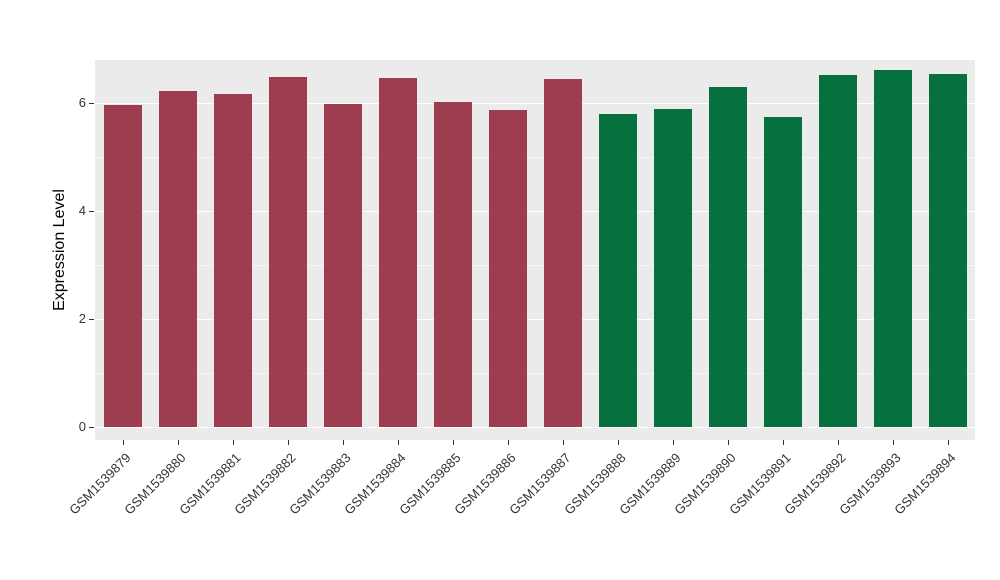  Describe the element at coordinates (892, 248) in the screenshot. I see `bar-GSM1539893` at that location.